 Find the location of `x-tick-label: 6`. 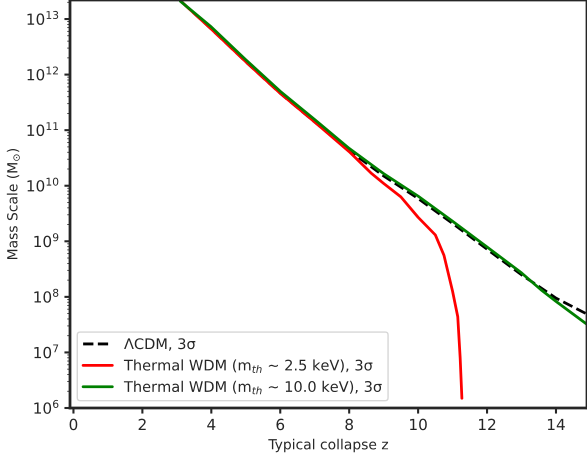

x-tick-label: 6 is located at coordinates (280, 424).